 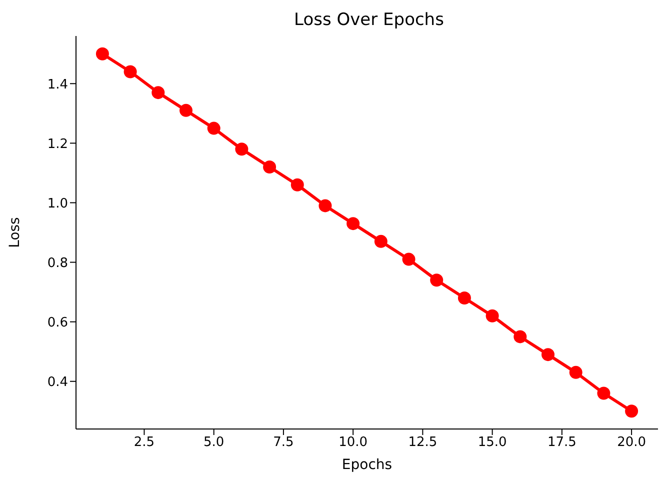 I want to click on chart-title: Loss Over Epochs, so click(x=369, y=20).